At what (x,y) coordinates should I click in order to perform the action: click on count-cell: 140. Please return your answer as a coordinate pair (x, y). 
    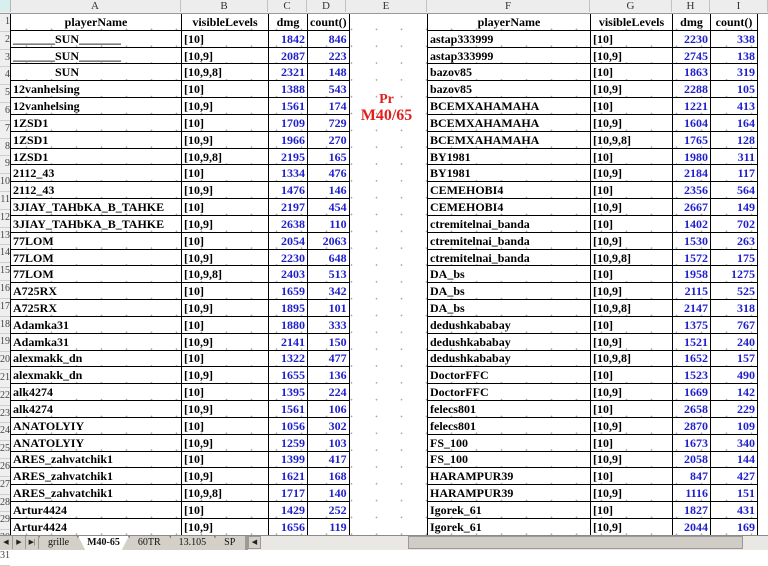
    Looking at the image, I should click on (328, 493).